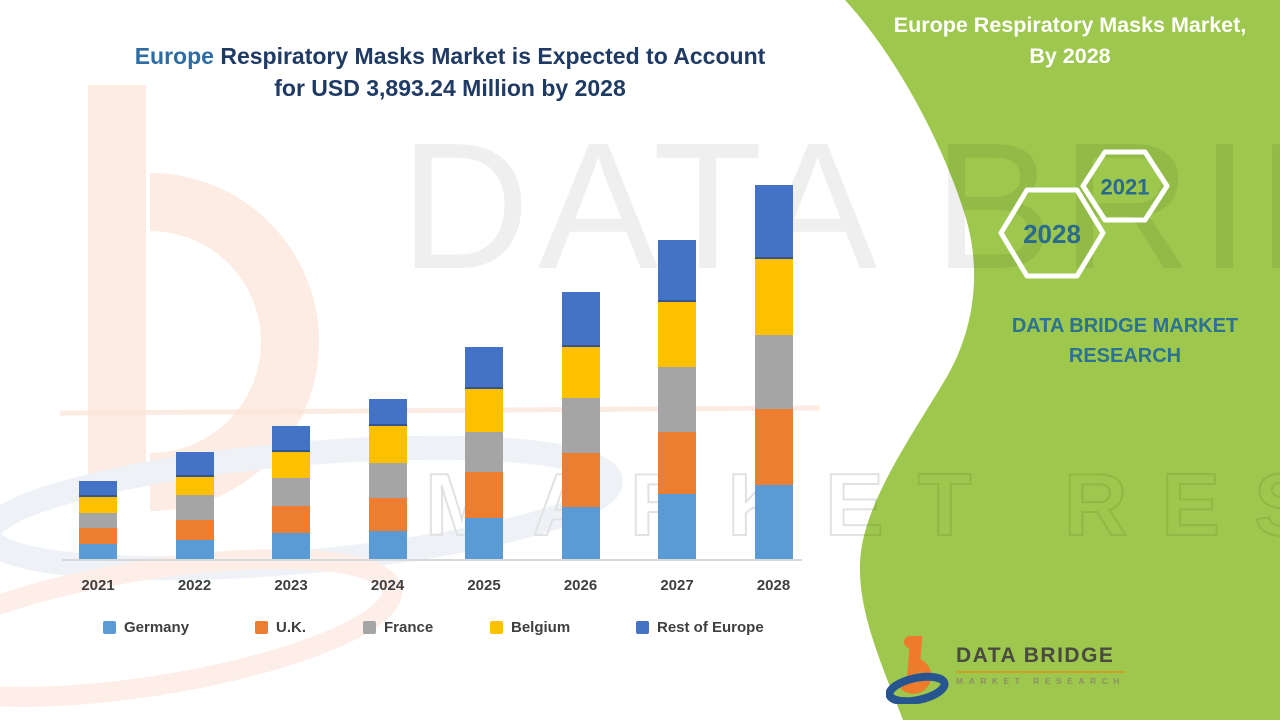 This screenshot has width=1280, height=720. What do you see at coordinates (409, 627) in the screenshot?
I see `legend-label: France` at bounding box center [409, 627].